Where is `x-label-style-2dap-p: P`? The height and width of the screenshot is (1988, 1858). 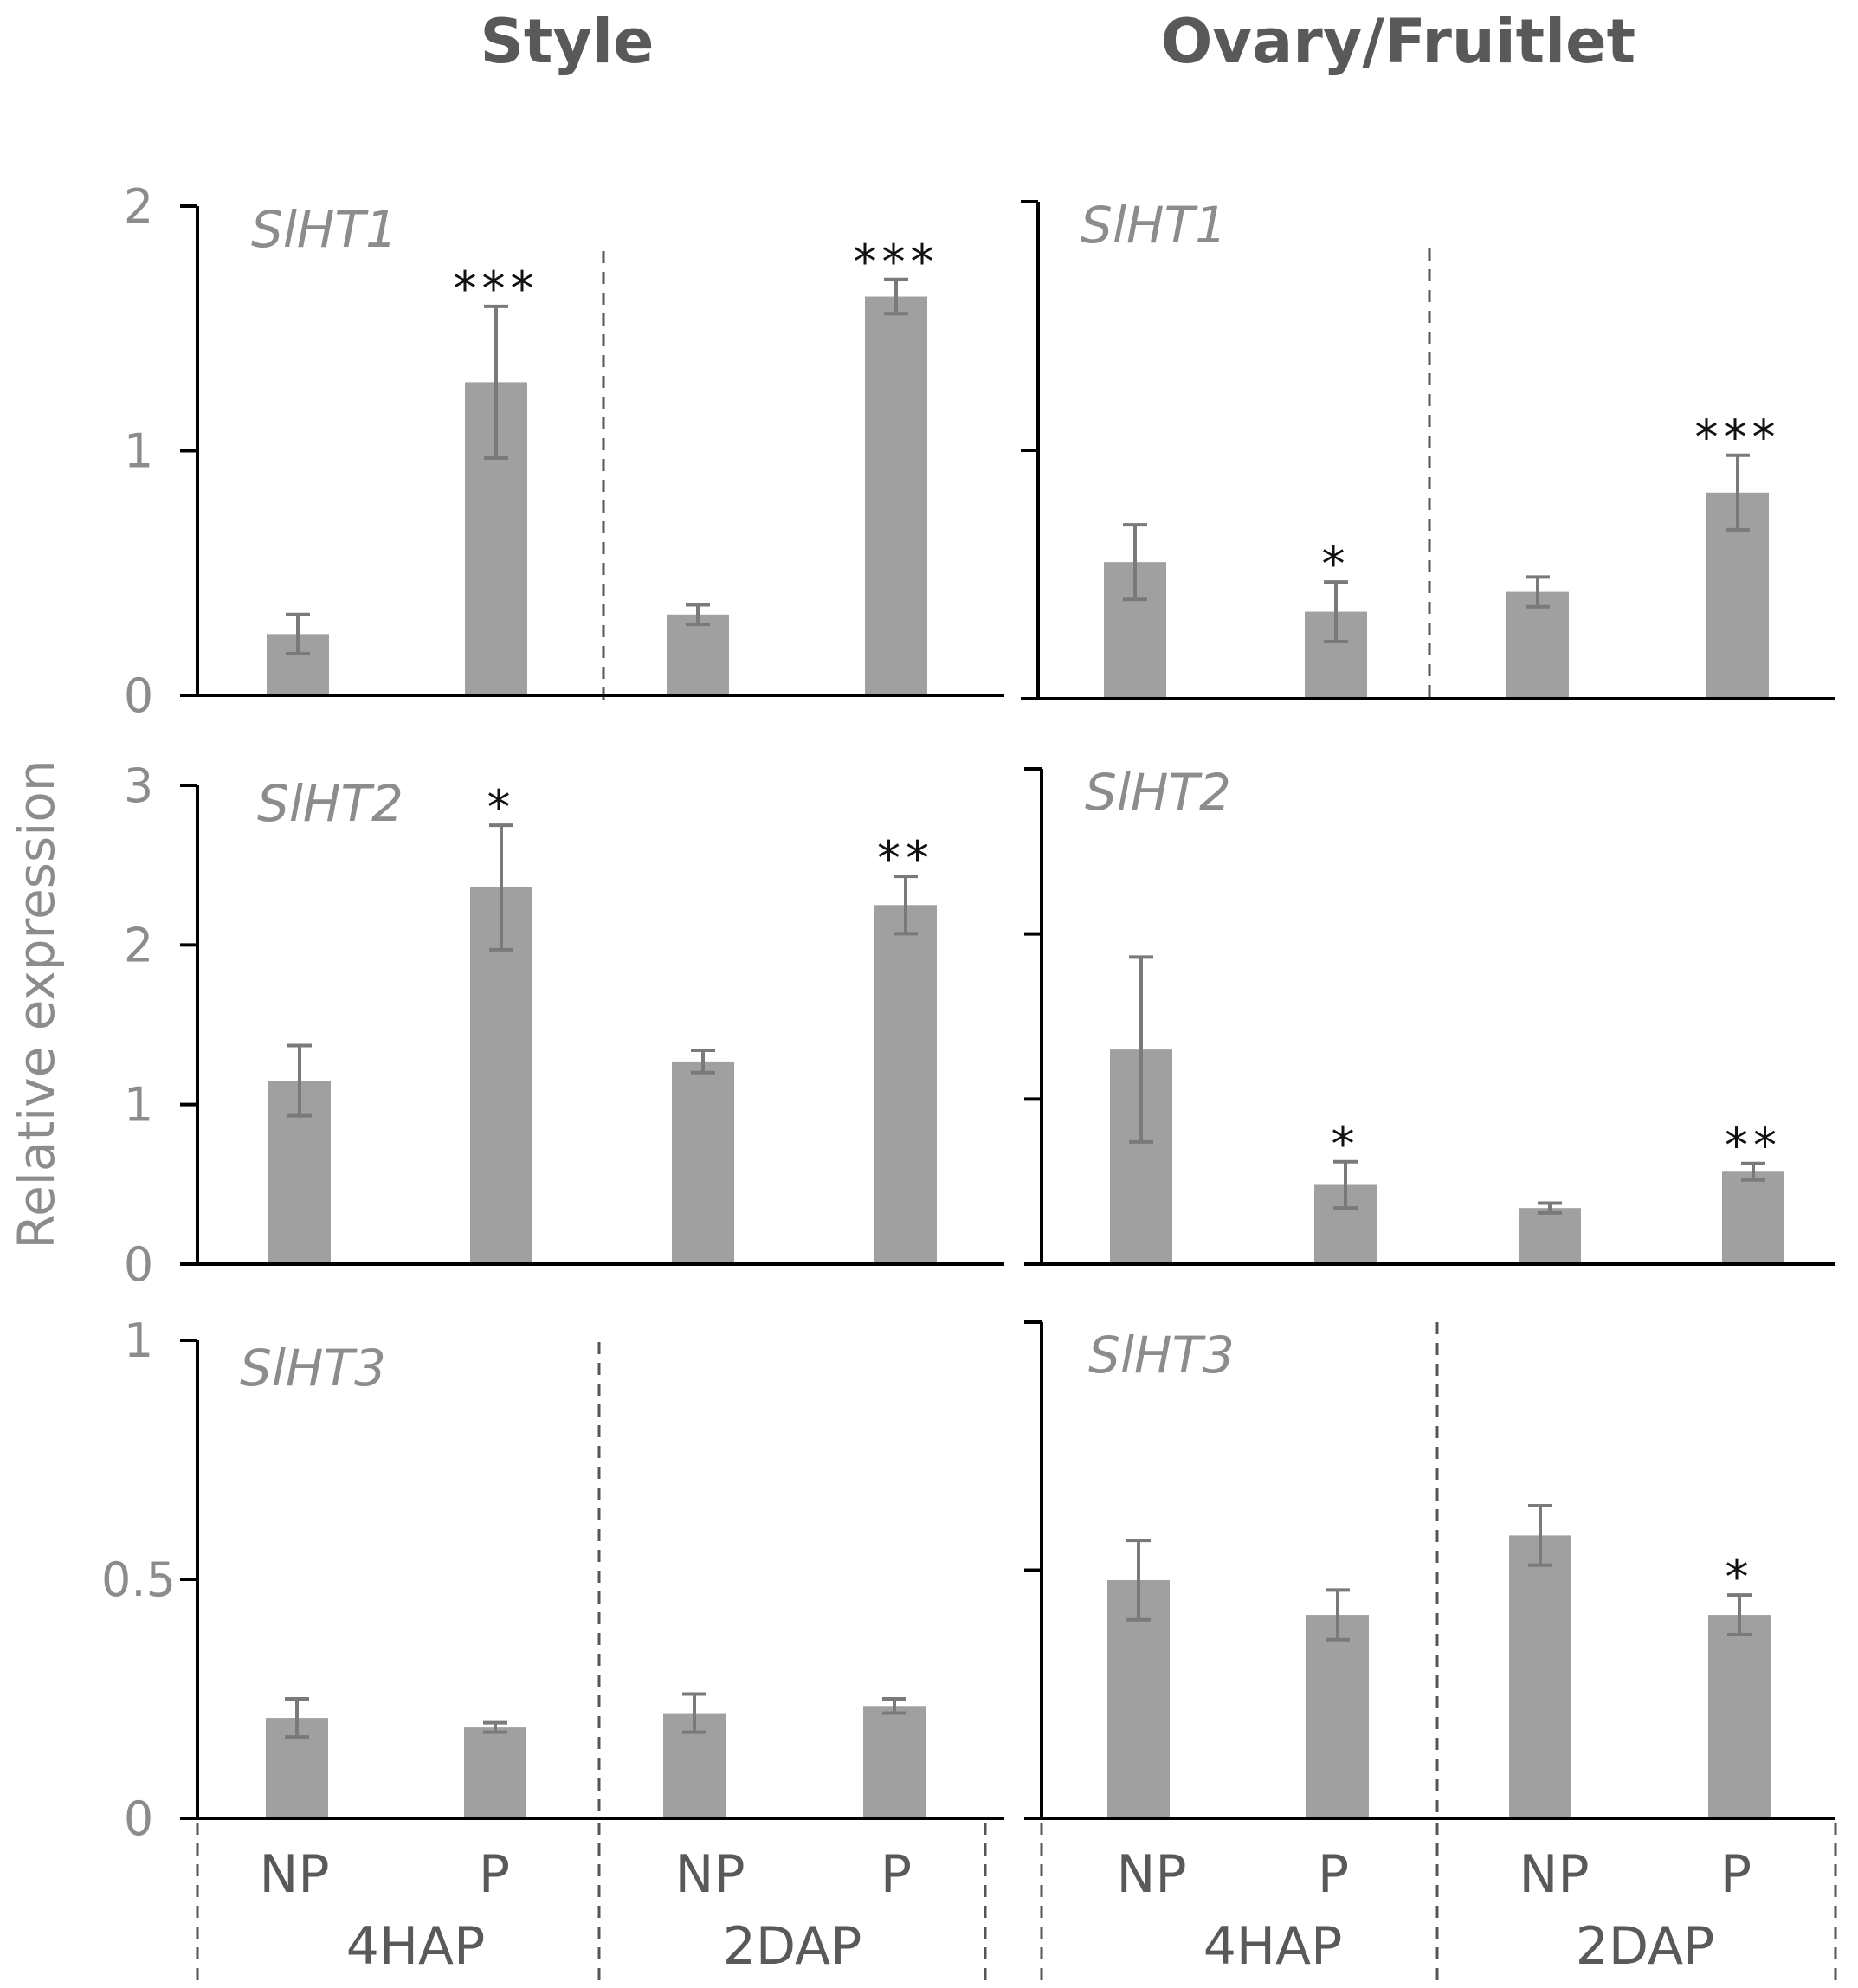
x-label-style-2dap-p: P is located at coordinates (896, 1875).